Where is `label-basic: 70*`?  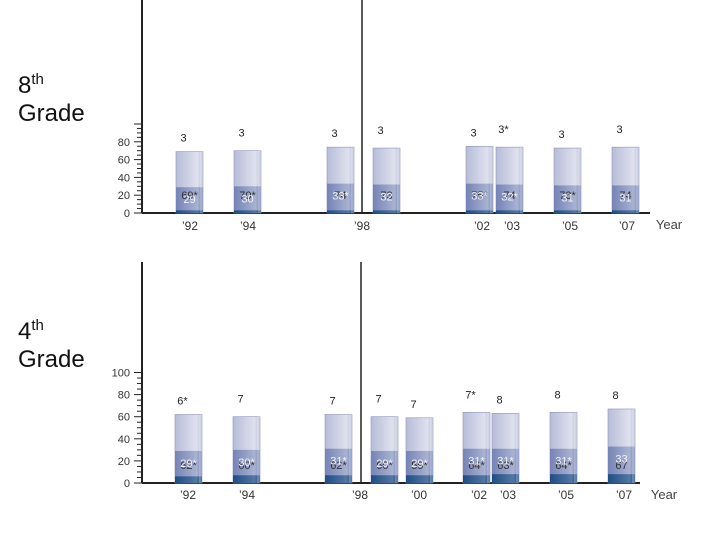 label-basic: 70* is located at coordinates (247, 196).